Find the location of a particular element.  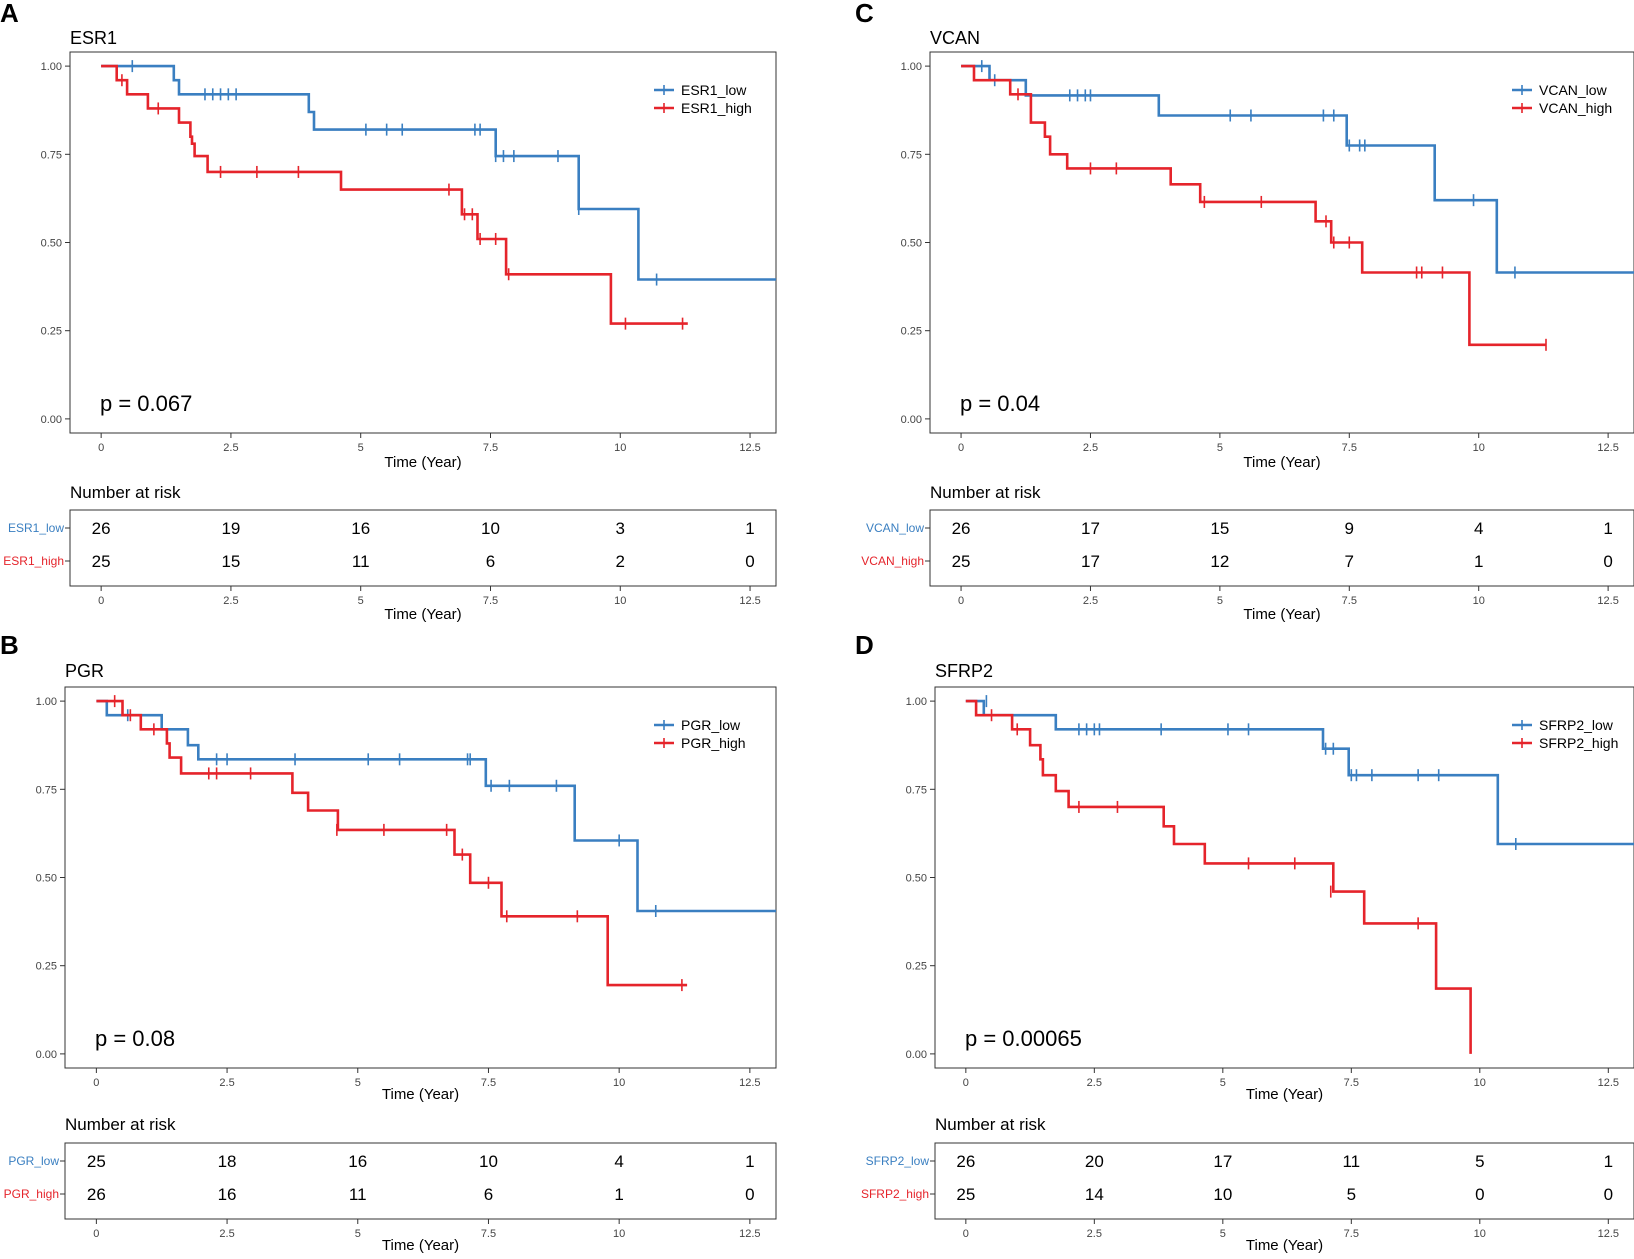

p-value: p = 0.067 is located at coordinates (146, 403).